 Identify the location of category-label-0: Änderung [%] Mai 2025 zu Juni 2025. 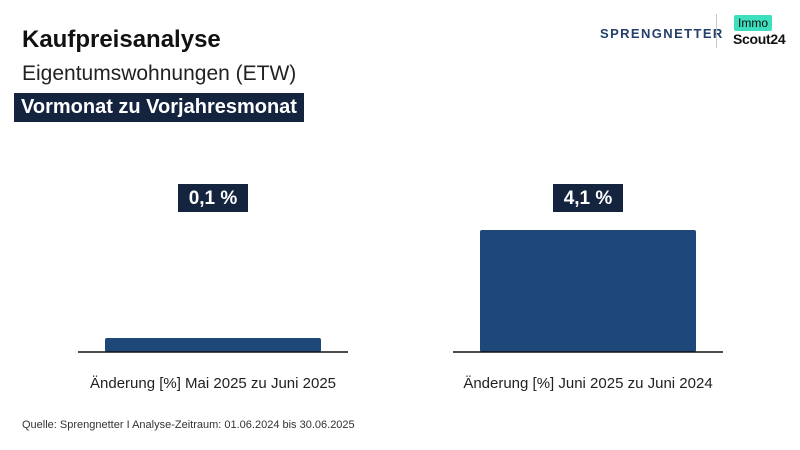
(213, 383).